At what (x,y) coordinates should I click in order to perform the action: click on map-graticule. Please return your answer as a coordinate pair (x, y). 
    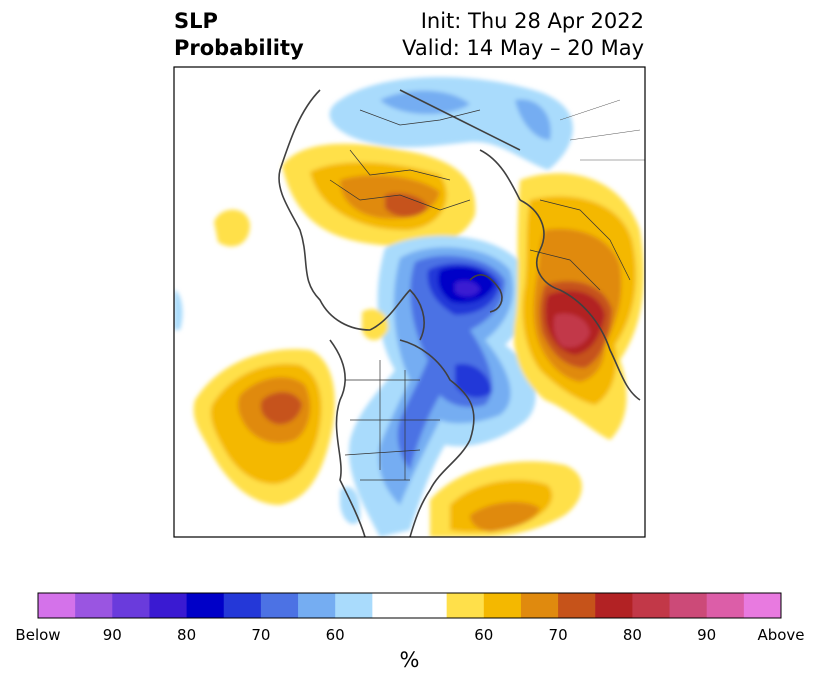
    Looking at the image, I should click on (602, 130).